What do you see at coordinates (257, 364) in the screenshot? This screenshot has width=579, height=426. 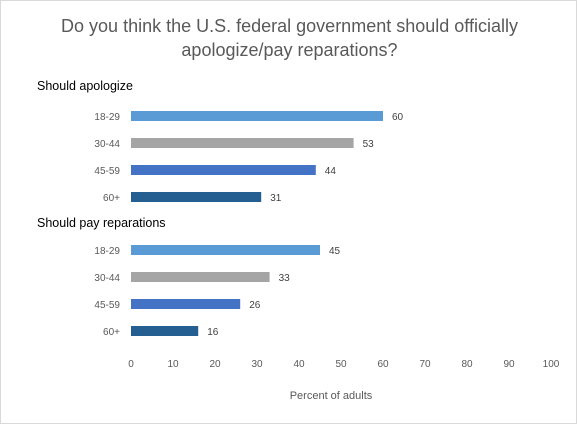 I see `x-tick-label: 30` at bounding box center [257, 364].